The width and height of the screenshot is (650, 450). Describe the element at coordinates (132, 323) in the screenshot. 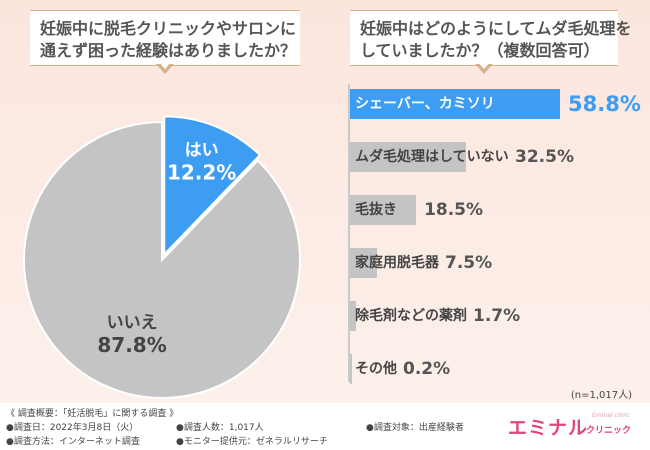

I see `pie-label-no: いいえ` at that location.